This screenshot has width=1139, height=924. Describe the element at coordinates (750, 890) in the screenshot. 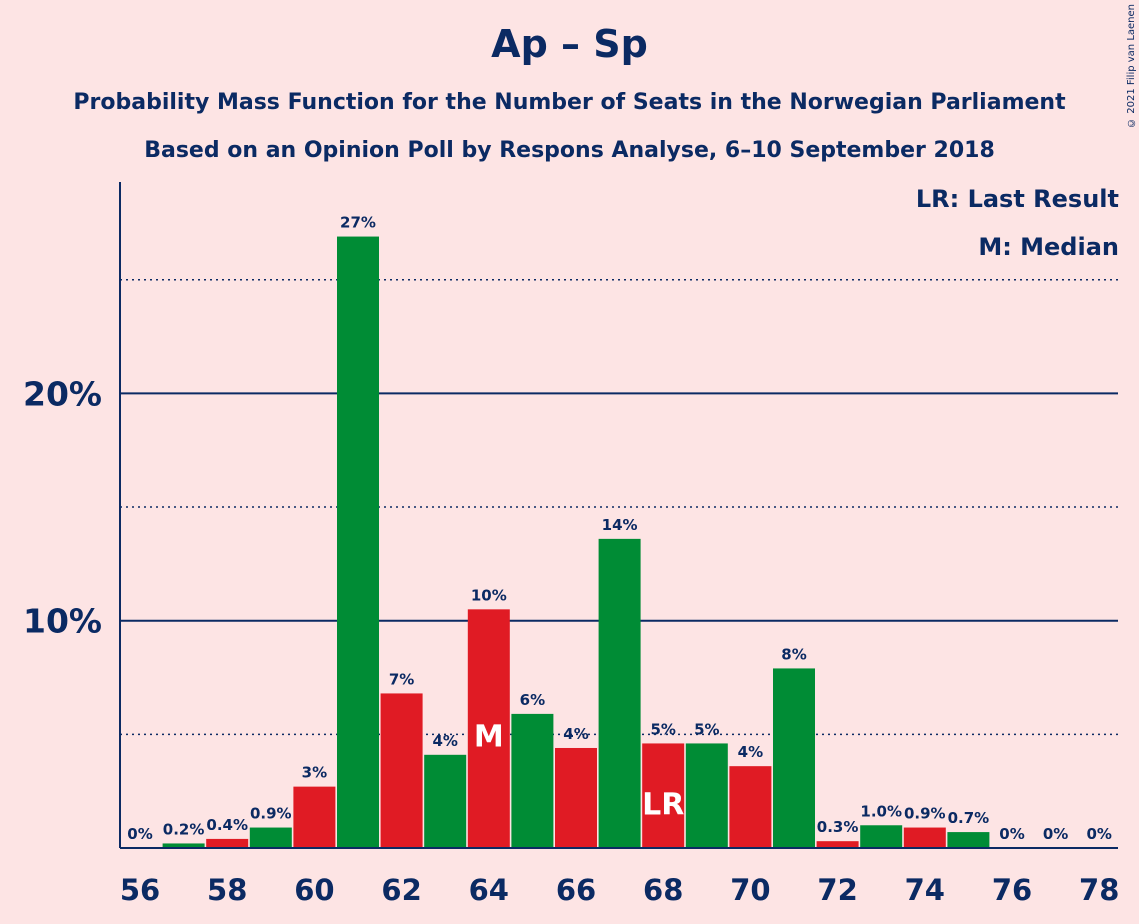

I see `x-tick-label: 70` at that location.